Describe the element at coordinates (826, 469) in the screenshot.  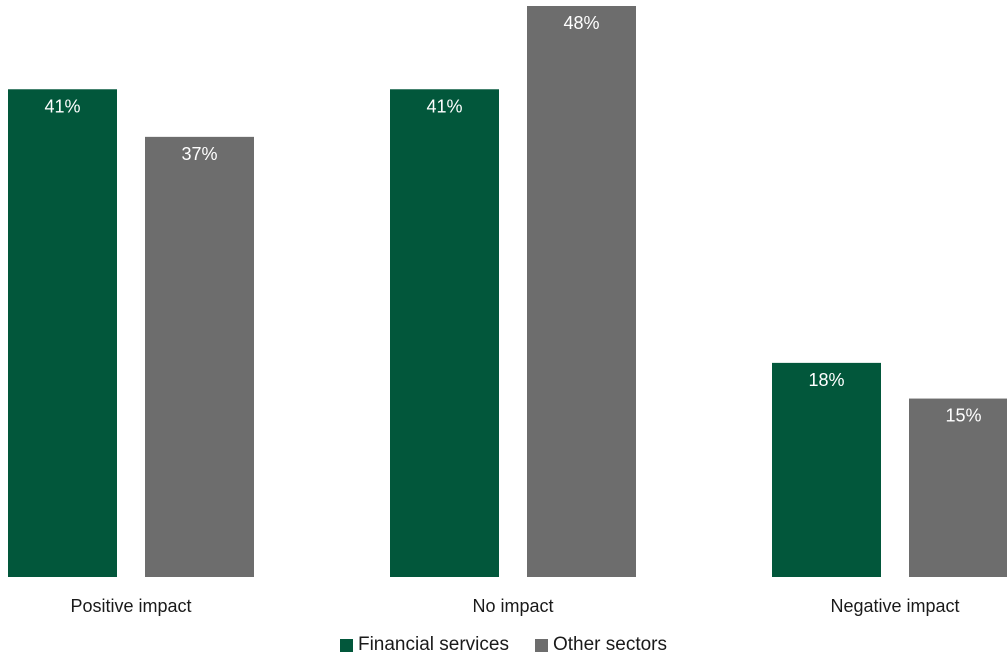
I see `bar-negative-impact-financial-services` at that location.